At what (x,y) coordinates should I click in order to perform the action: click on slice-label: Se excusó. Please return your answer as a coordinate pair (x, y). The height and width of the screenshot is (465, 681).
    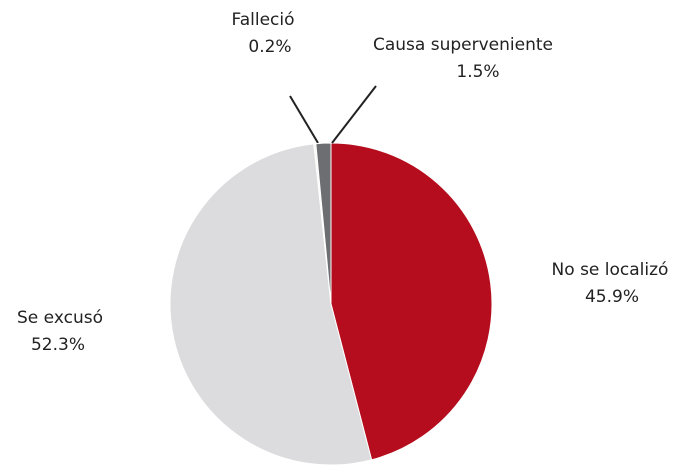
    Looking at the image, I should click on (60, 318).